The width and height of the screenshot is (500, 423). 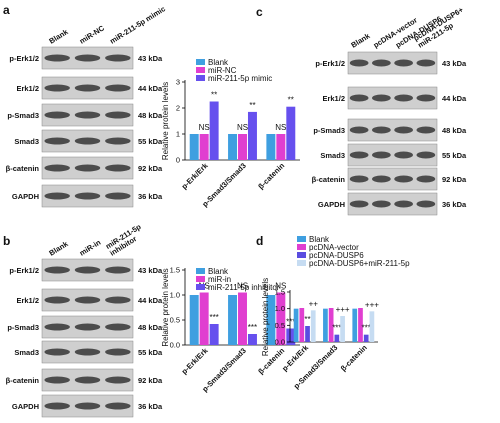 I want to click on legend-label: pcDNA-vector, so click(x=334, y=247).